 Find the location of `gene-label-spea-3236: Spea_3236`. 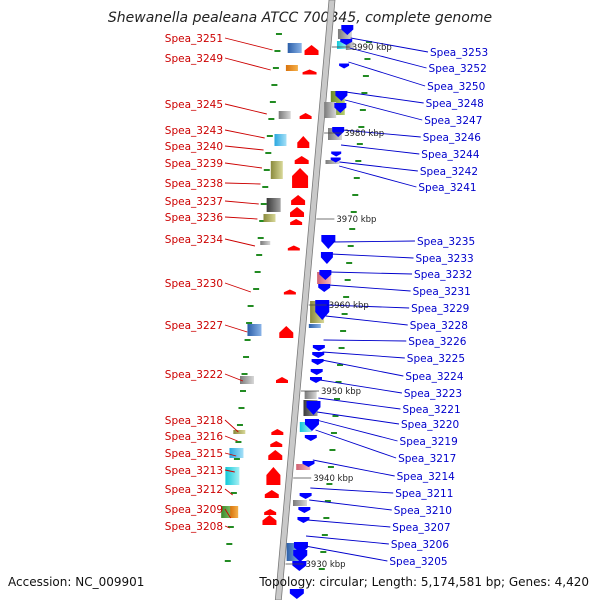

gene-label-spea-3236: Spea_3236 is located at coordinates (194, 218).